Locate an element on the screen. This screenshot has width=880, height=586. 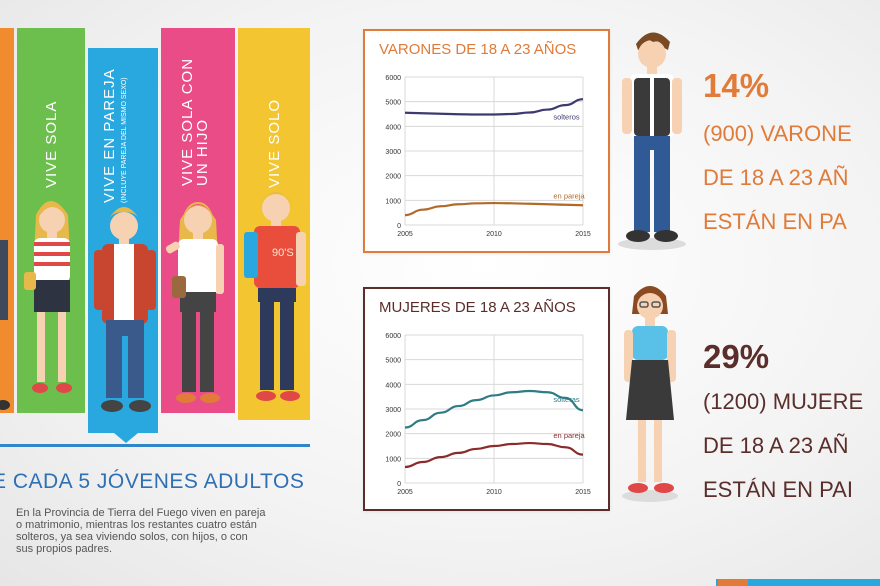
people-illustration: 90'S is located at coordinates (153, 302).